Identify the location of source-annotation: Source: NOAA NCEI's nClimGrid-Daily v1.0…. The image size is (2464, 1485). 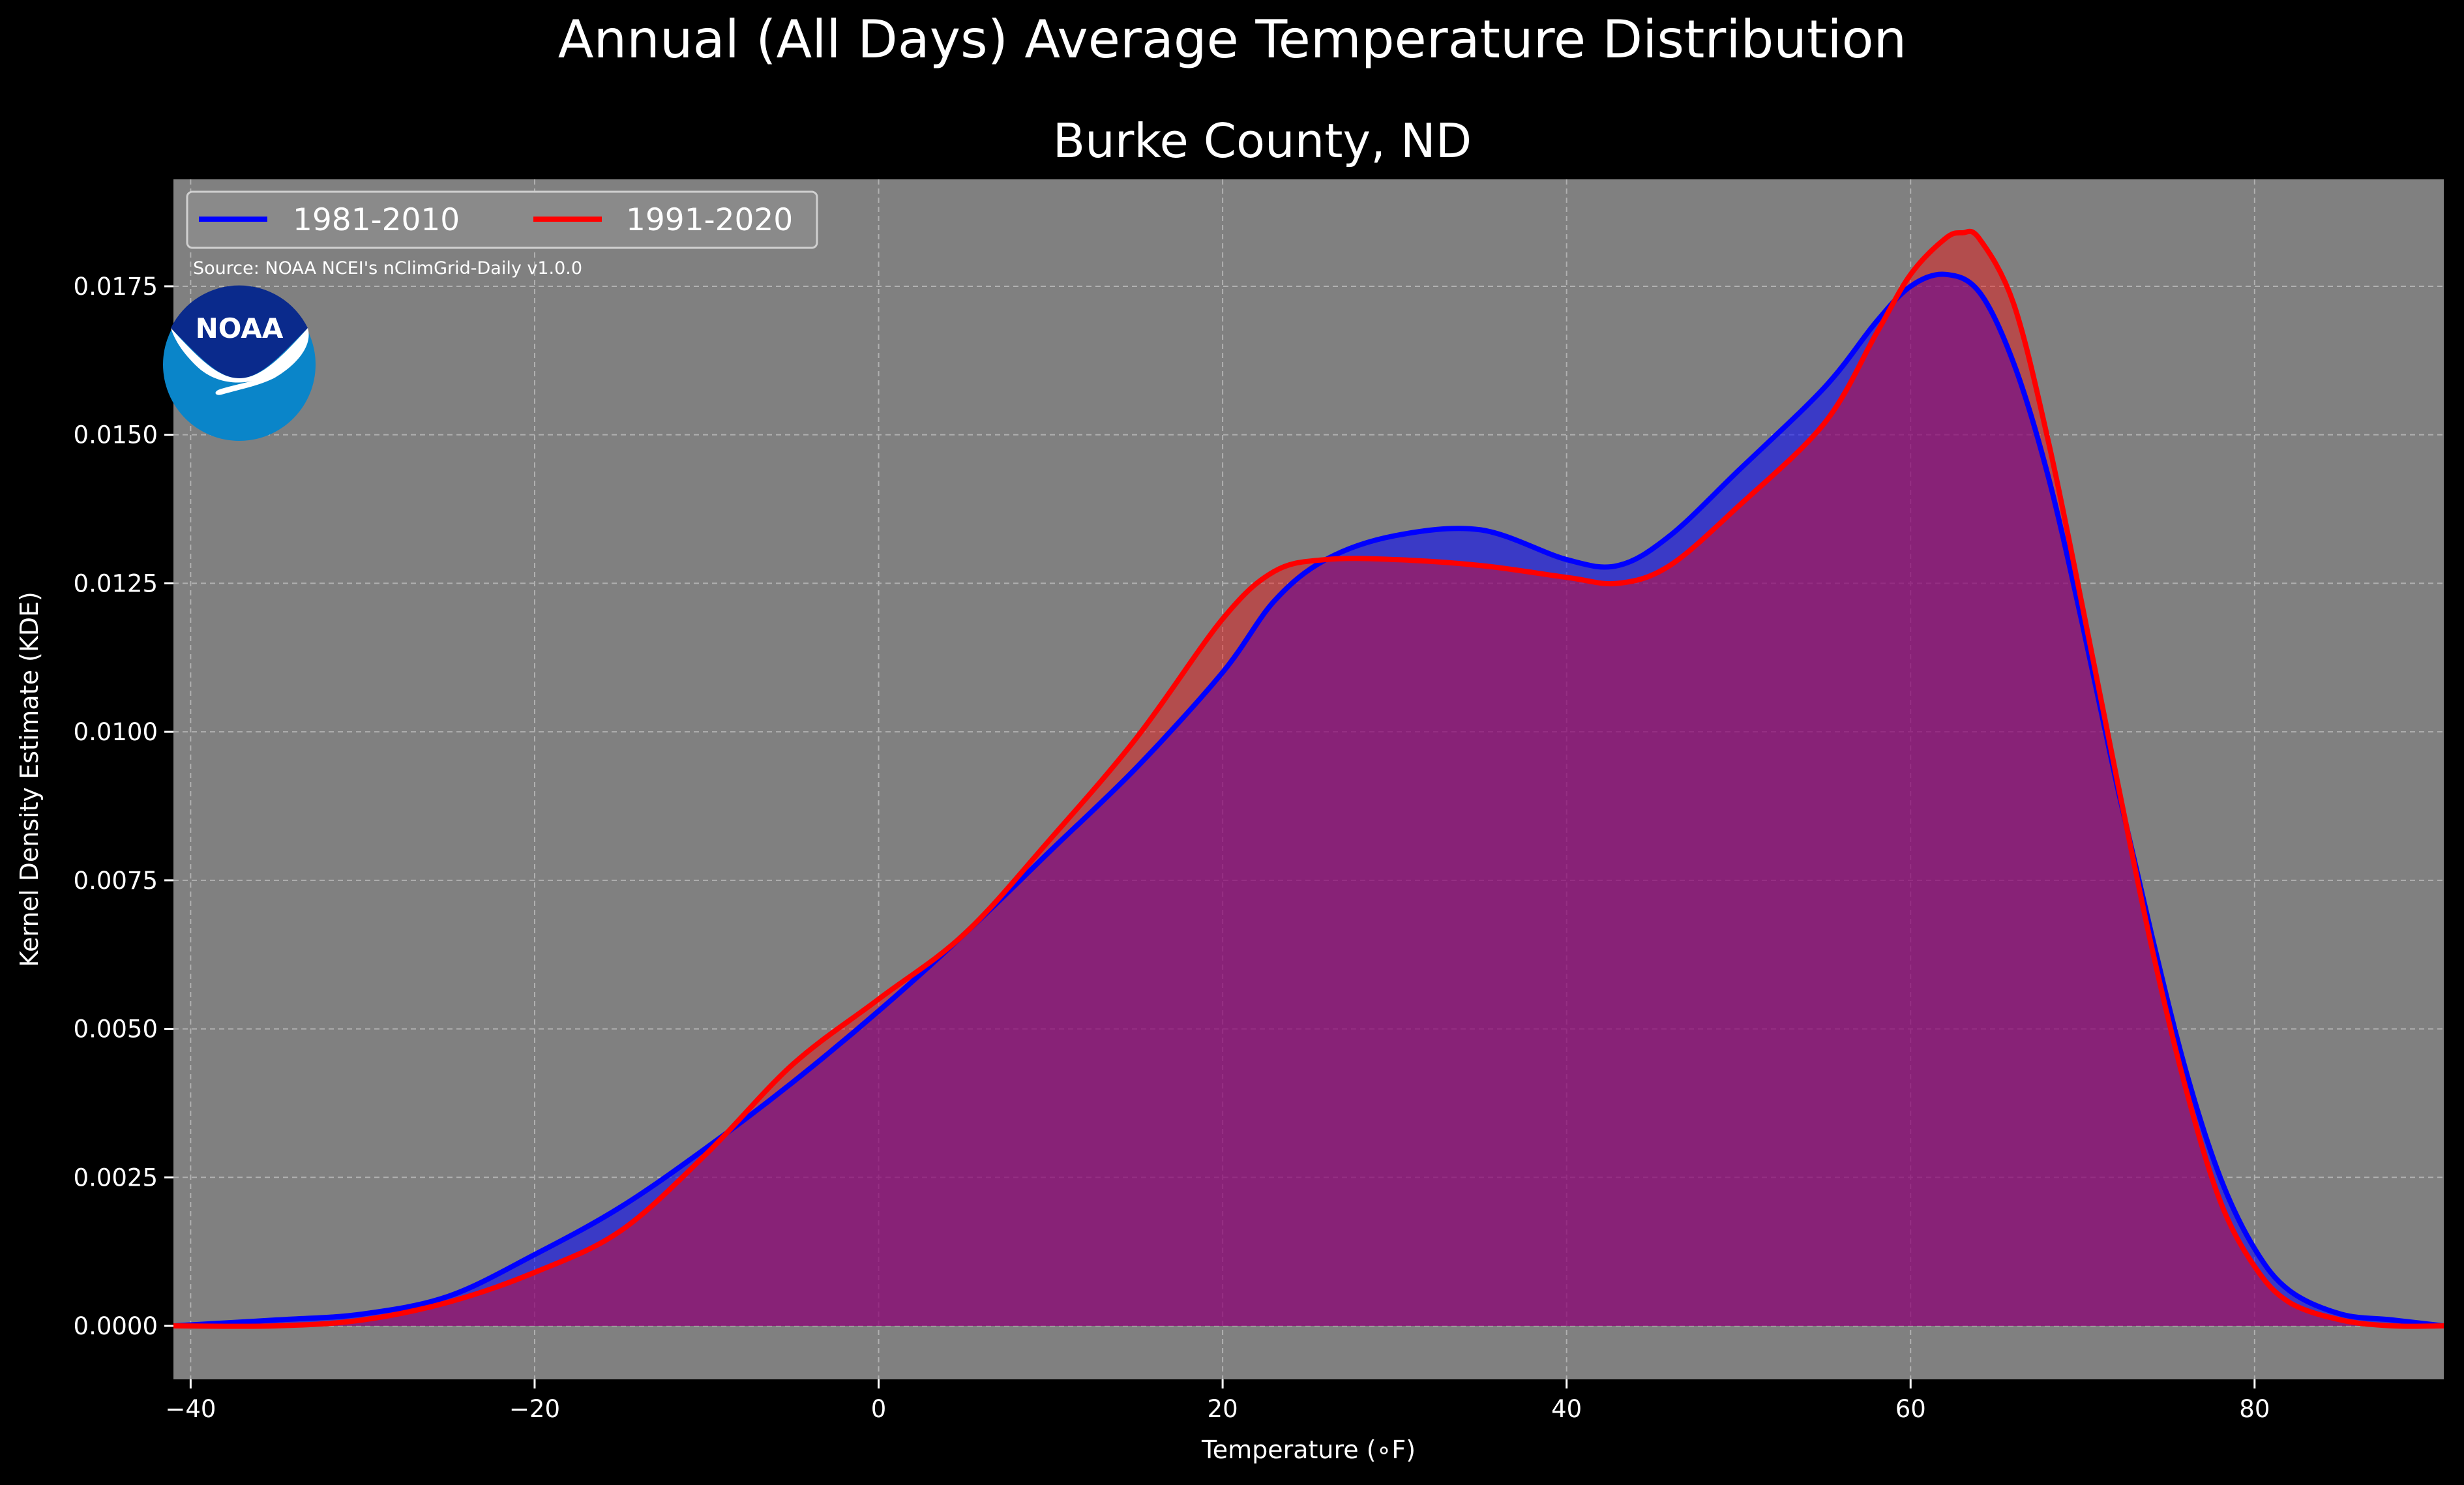
(387, 268).